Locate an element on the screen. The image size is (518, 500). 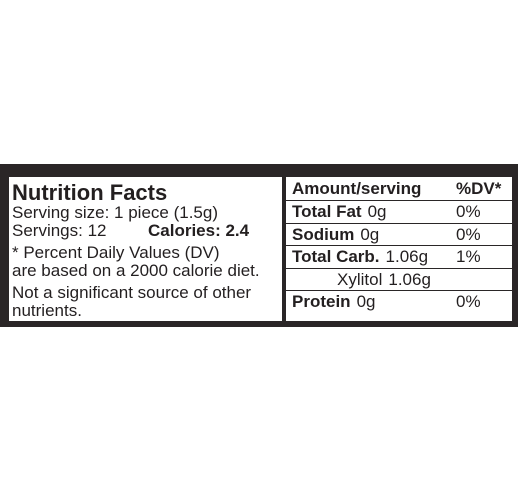
other-note: Not a significant source of other is located at coordinates (132, 292).